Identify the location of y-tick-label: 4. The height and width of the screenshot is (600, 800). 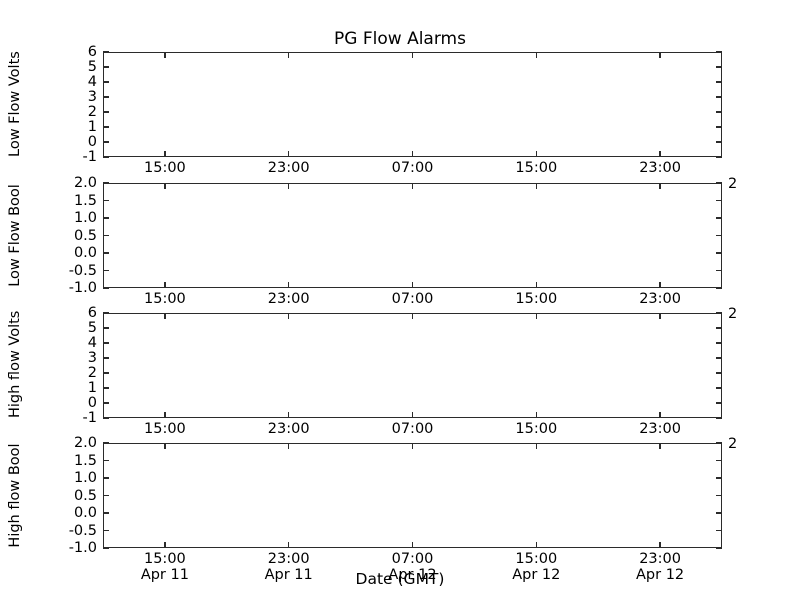
(92, 82).